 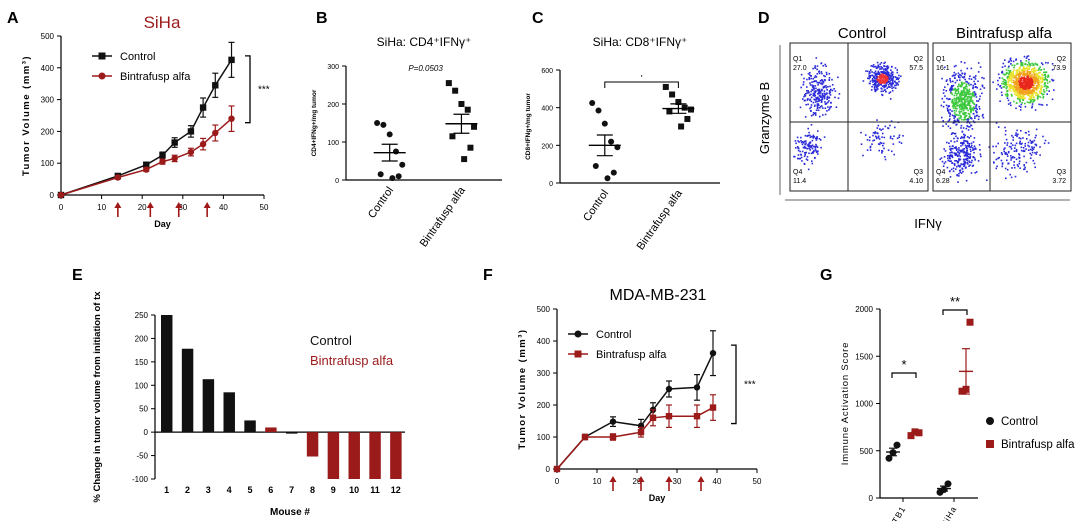 What do you see at coordinates (61, 207) in the screenshot?
I see `x-tick-label: 0` at bounding box center [61, 207].